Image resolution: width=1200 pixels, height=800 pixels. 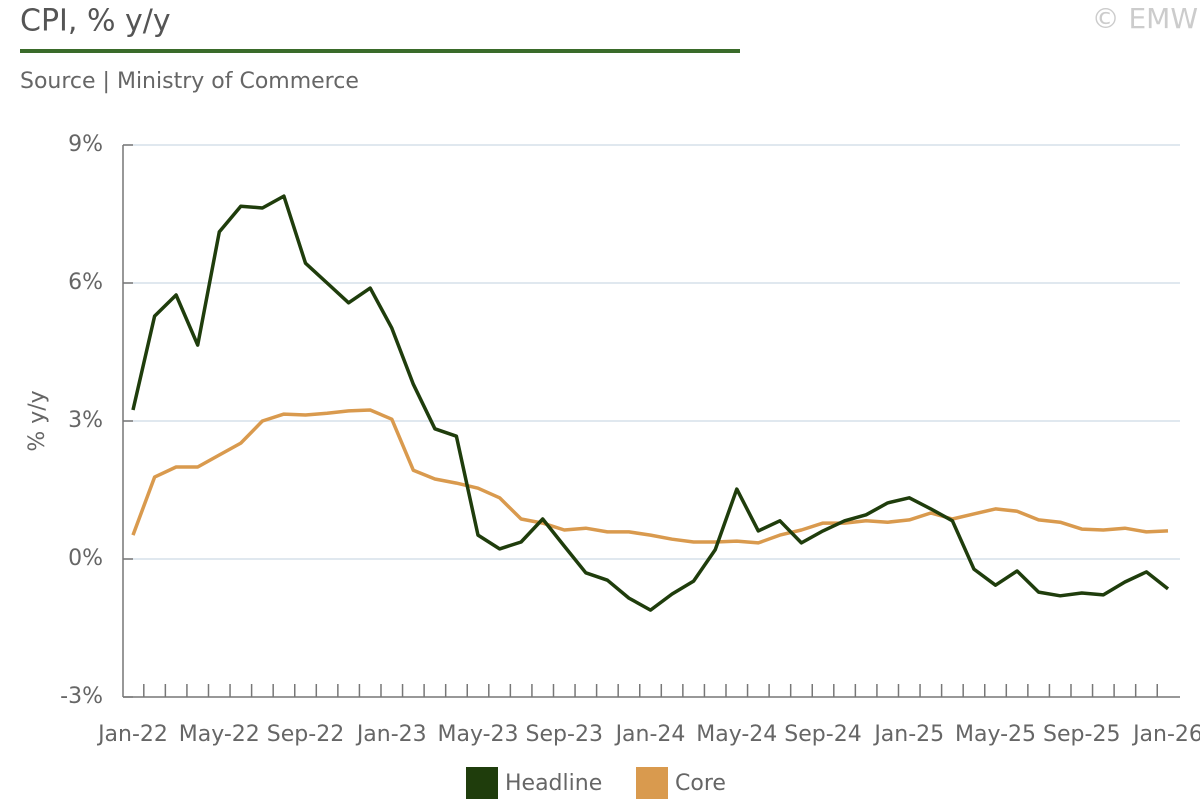 I want to click on x-tick-label: Jan-25, so click(x=908, y=734).